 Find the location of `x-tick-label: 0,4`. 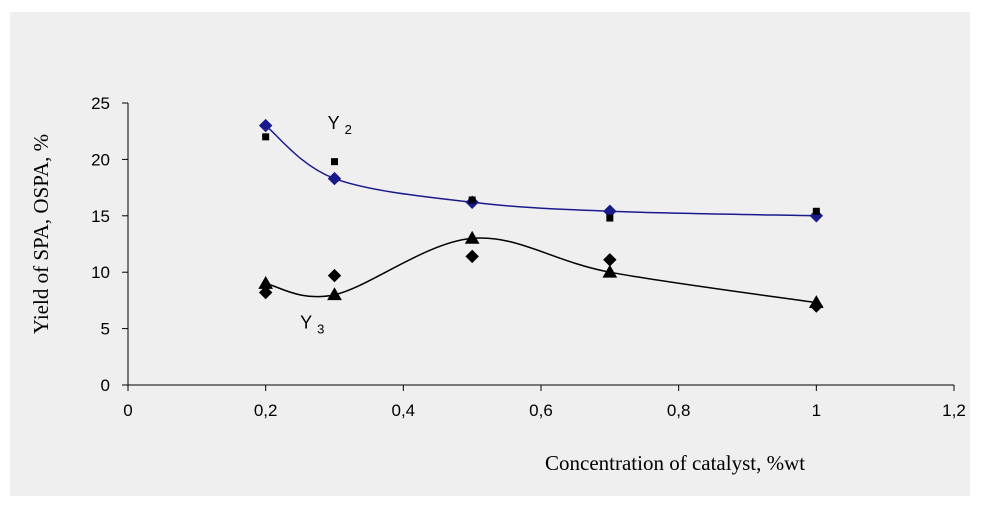

x-tick-label: 0,4 is located at coordinates (404, 410).